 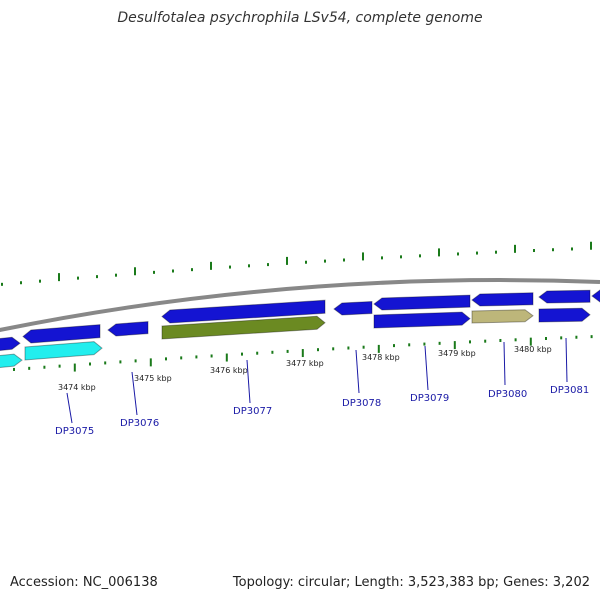 I want to click on gene-arrow-DP3080b, so click(x=502, y=316).